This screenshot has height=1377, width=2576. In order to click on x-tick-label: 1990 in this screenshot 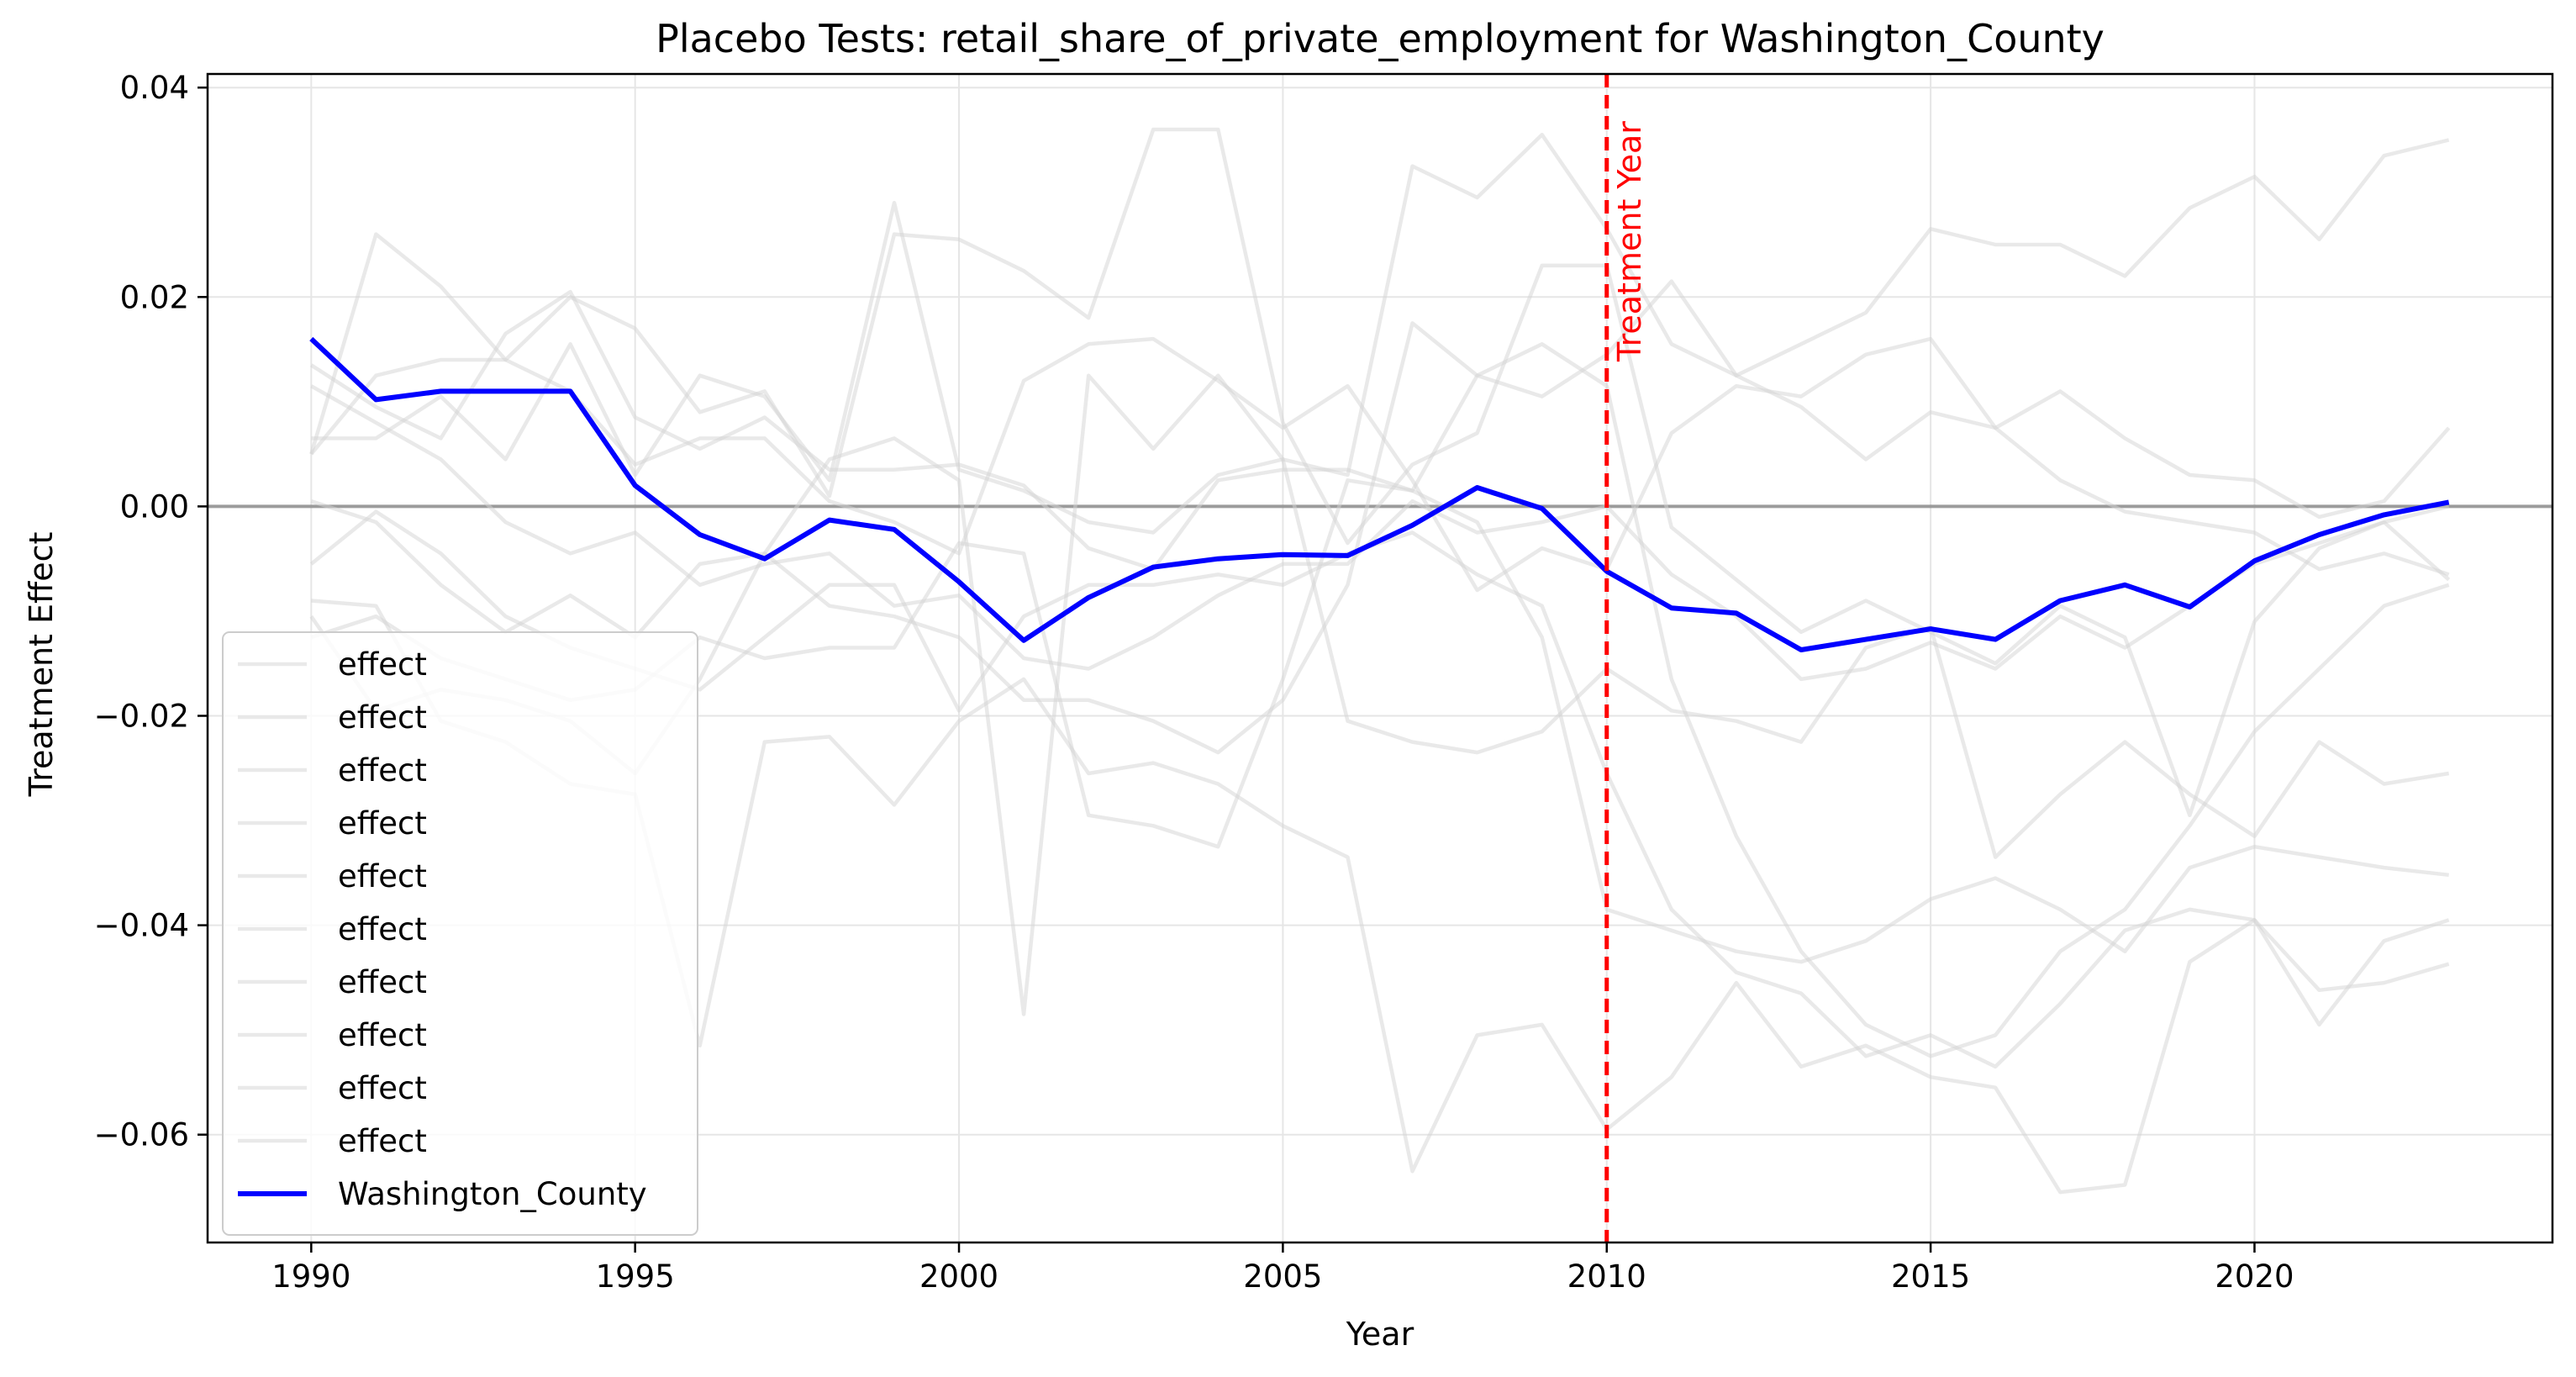, I will do `click(310, 1276)`.